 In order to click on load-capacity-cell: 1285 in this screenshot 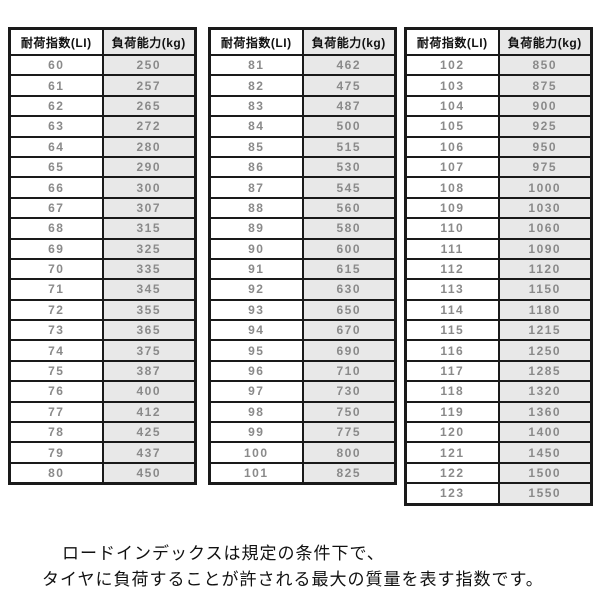, I will do `click(545, 371)`.